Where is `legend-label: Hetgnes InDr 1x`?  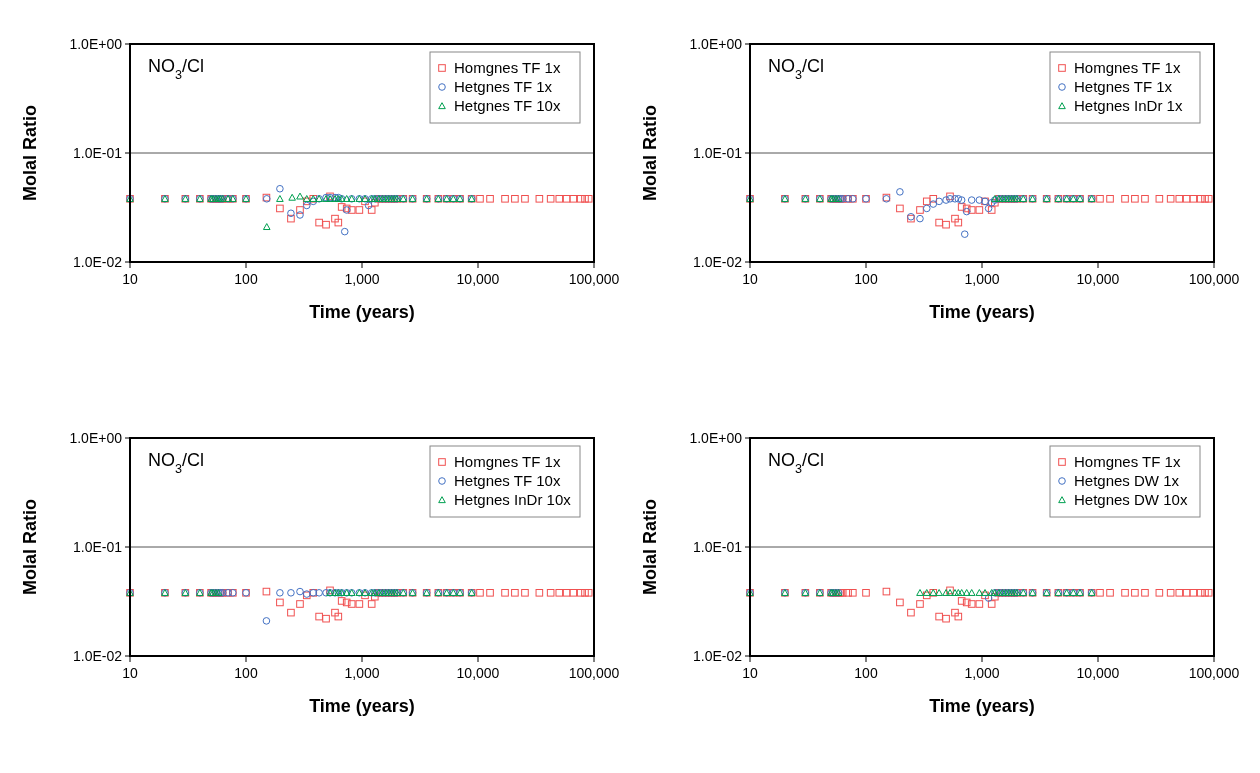
legend-label: Hetgnes InDr 1x is located at coordinates (1128, 106).